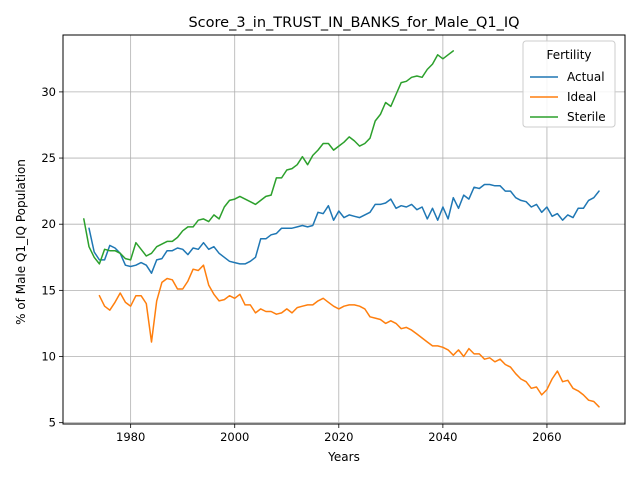 The height and width of the screenshot is (480, 640). I want to click on chart-title: Score_3_in_TRUST_IN_BANKS_for_Male_Q1_IQ, so click(353, 23).